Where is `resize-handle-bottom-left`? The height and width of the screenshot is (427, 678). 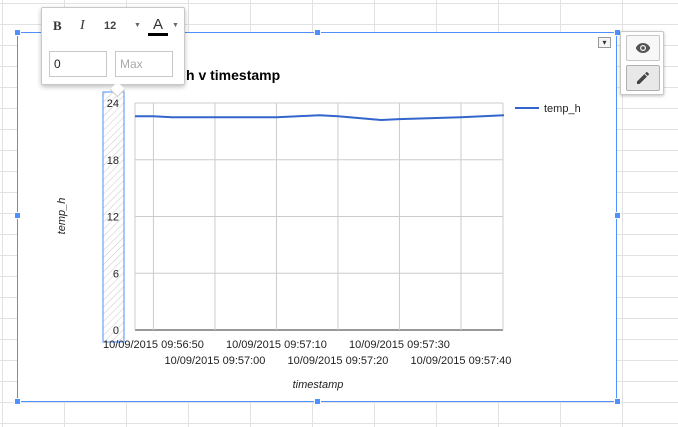
resize-handle-bottom-left is located at coordinates (17, 401).